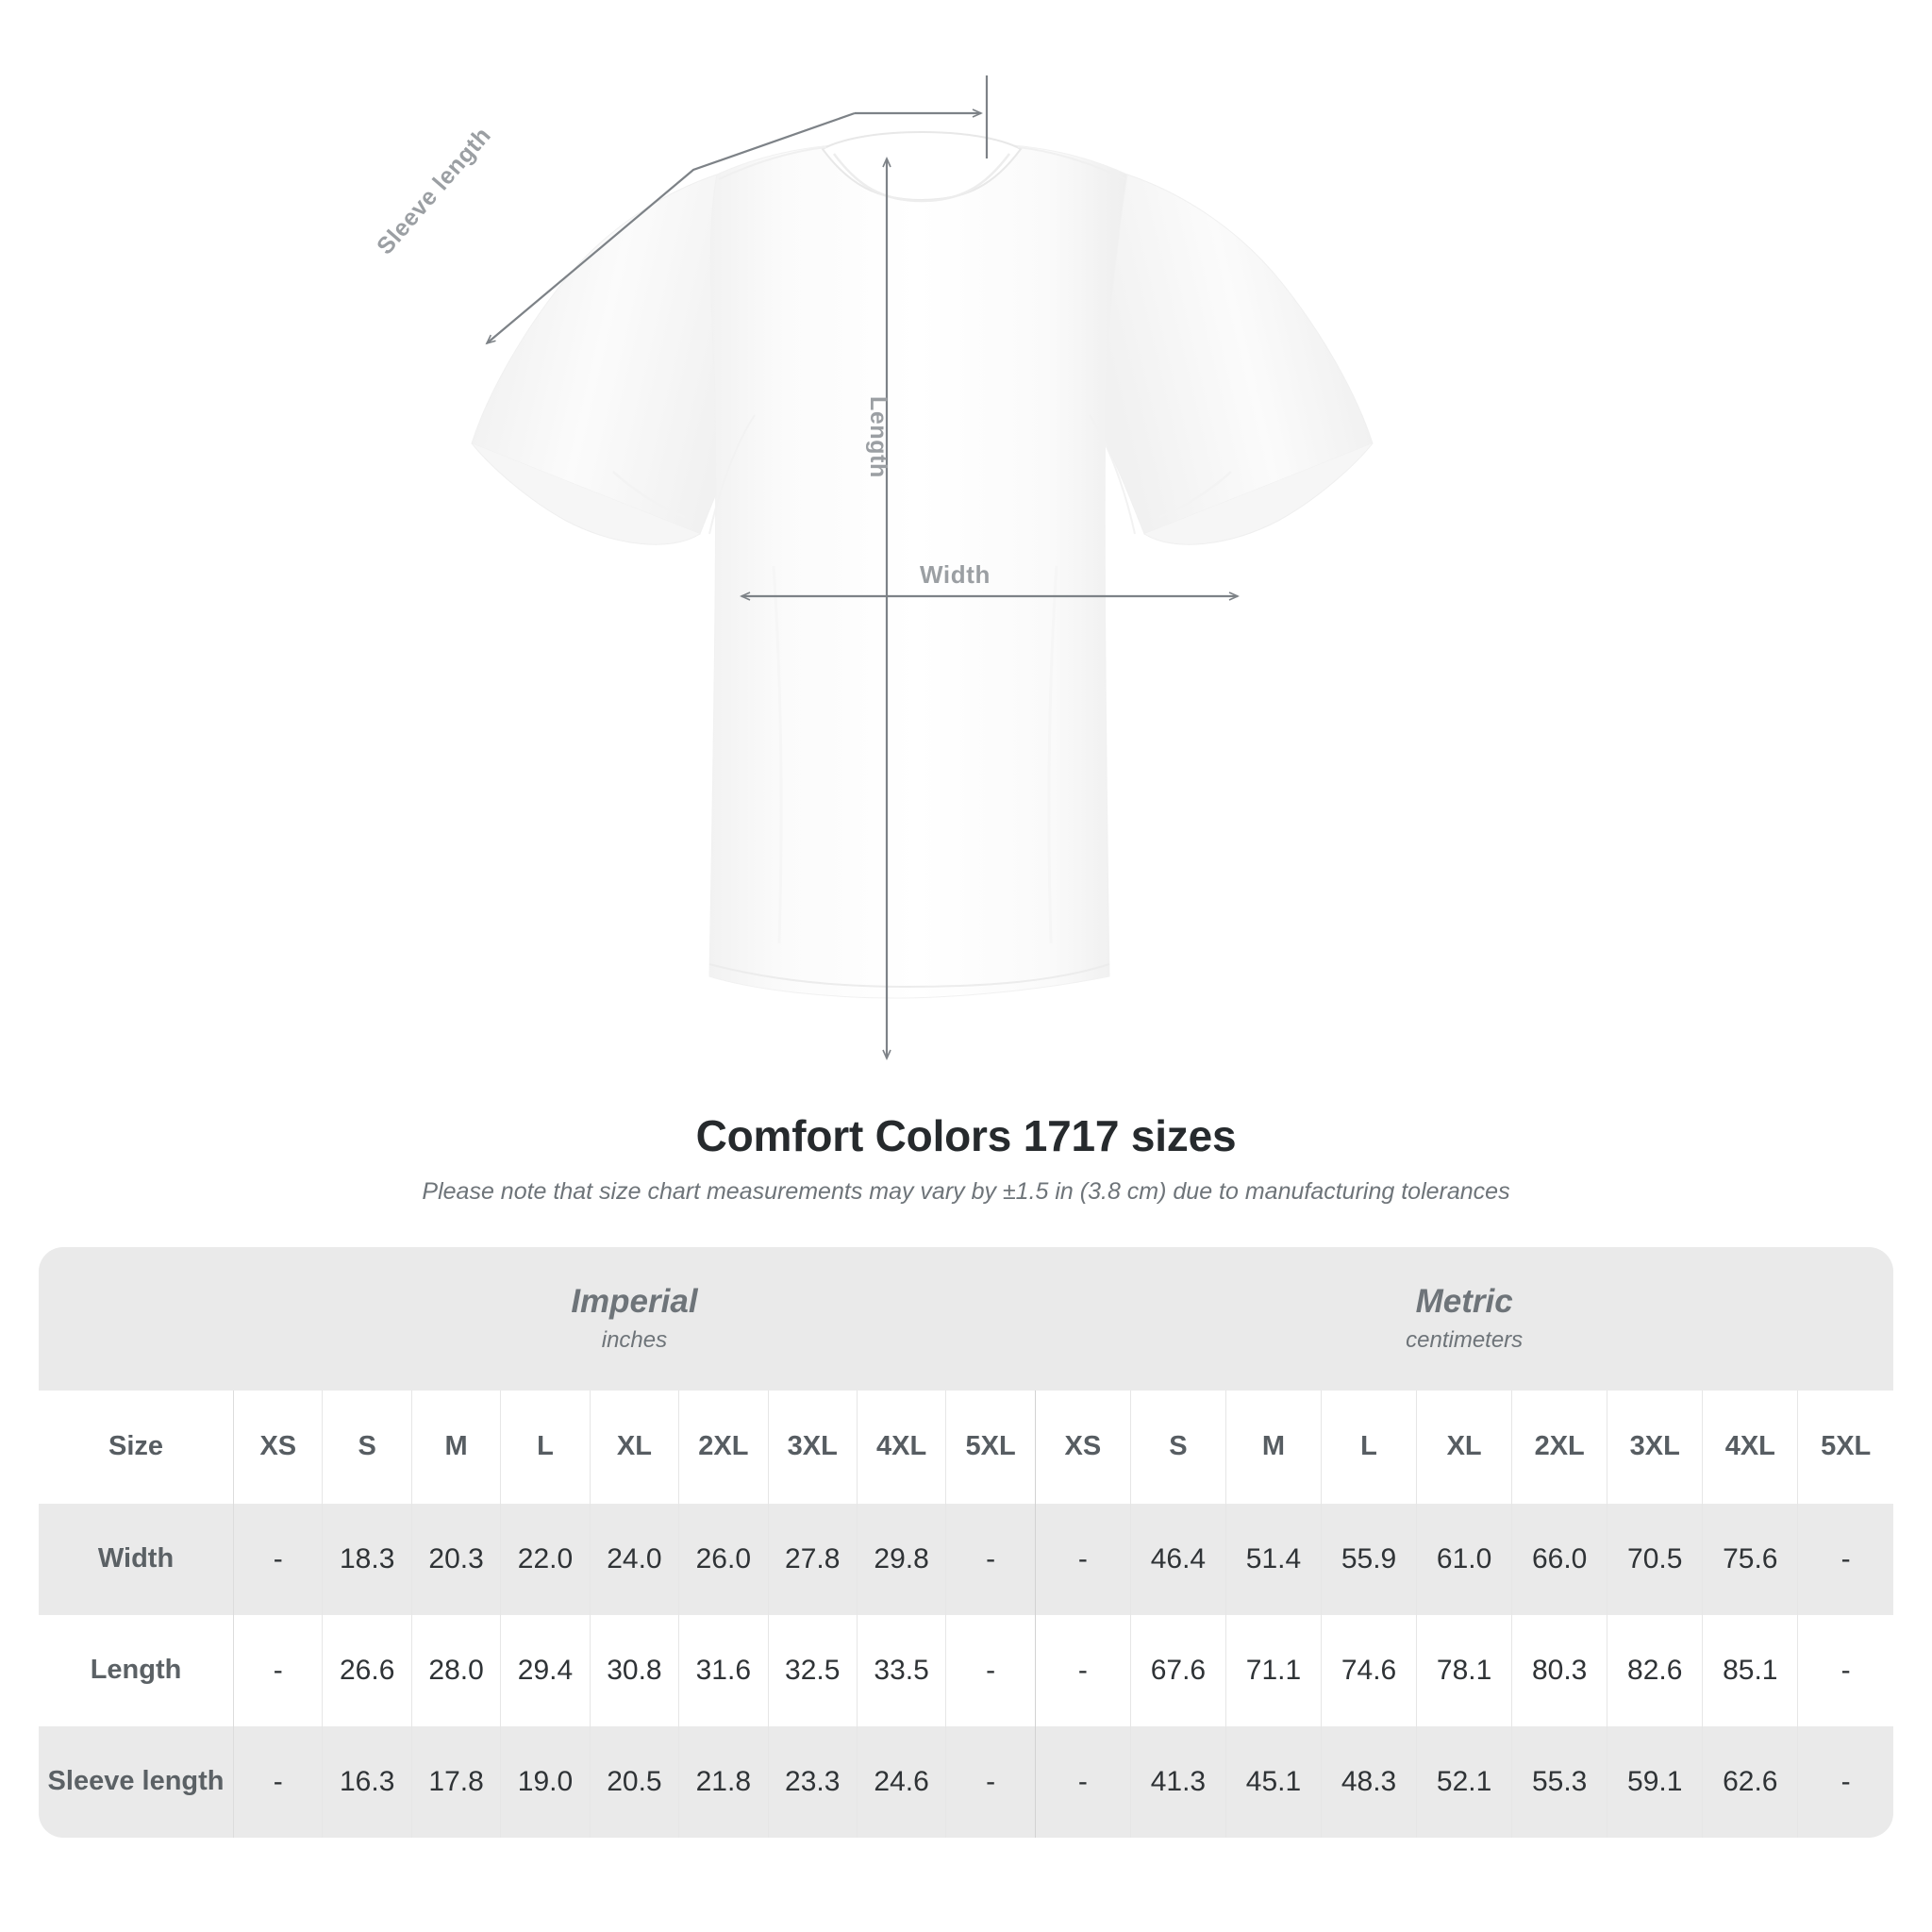  What do you see at coordinates (902, 1447) in the screenshot?
I see `size-header-imperial-4xl: 4XL` at bounding box center [902, 1447].